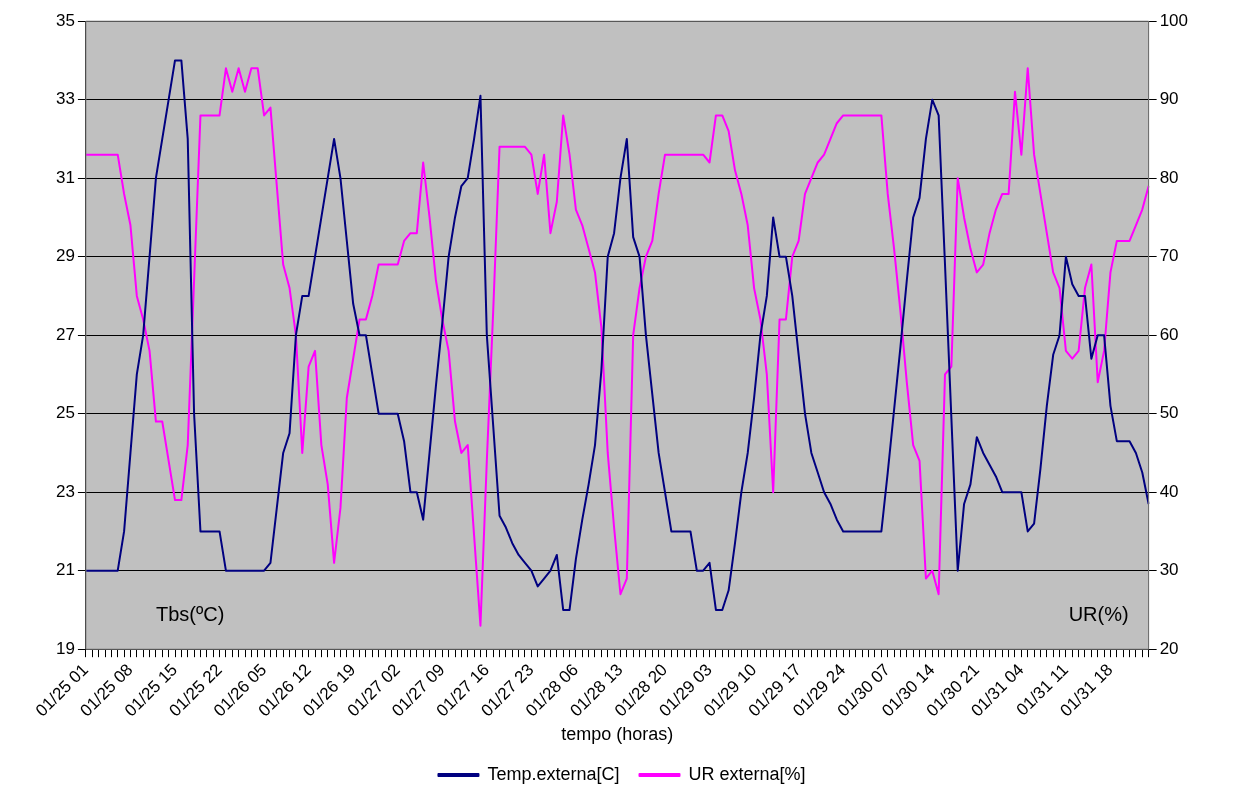 Image resolution: width=1239 pixels, height=809 pixels. Describe the element at coordinates (65, 256) in the screenshot. I see `y-tick-label: 29` at that location.